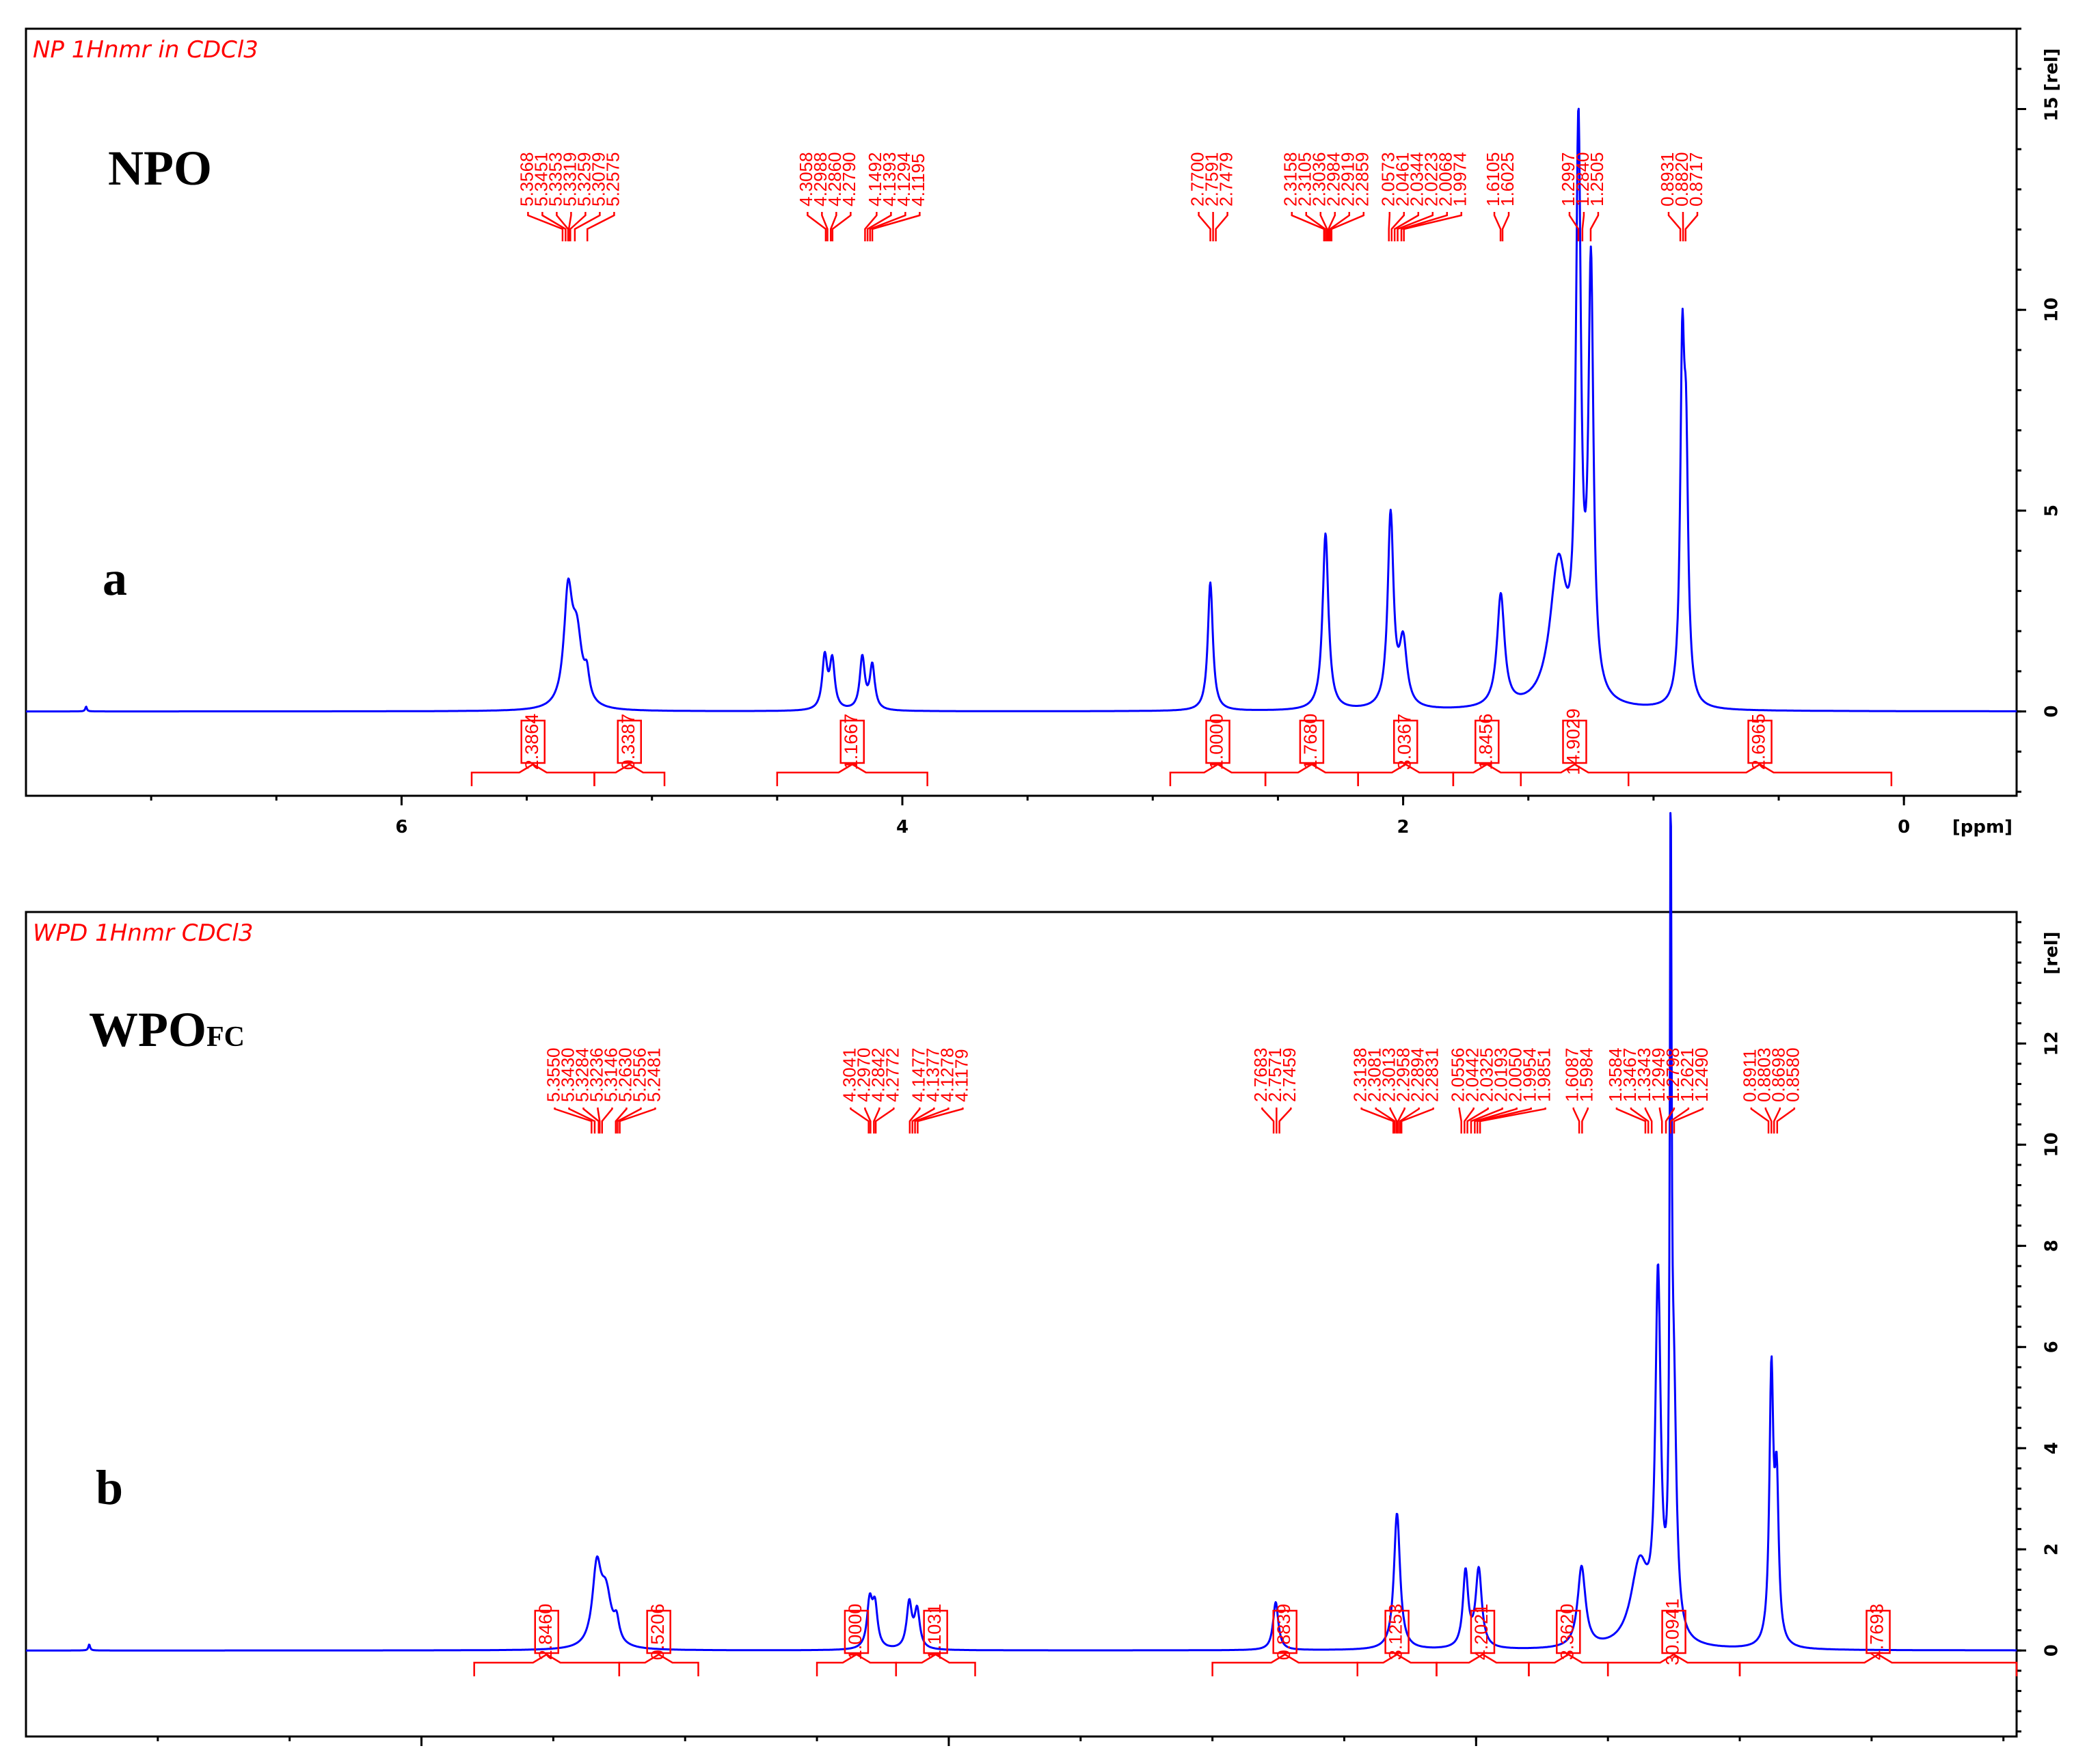  What do you see at coordinates (1597, 179) in the screenshot?
I see `peak-label: 1.2505` at bounding box center [1597, 179].